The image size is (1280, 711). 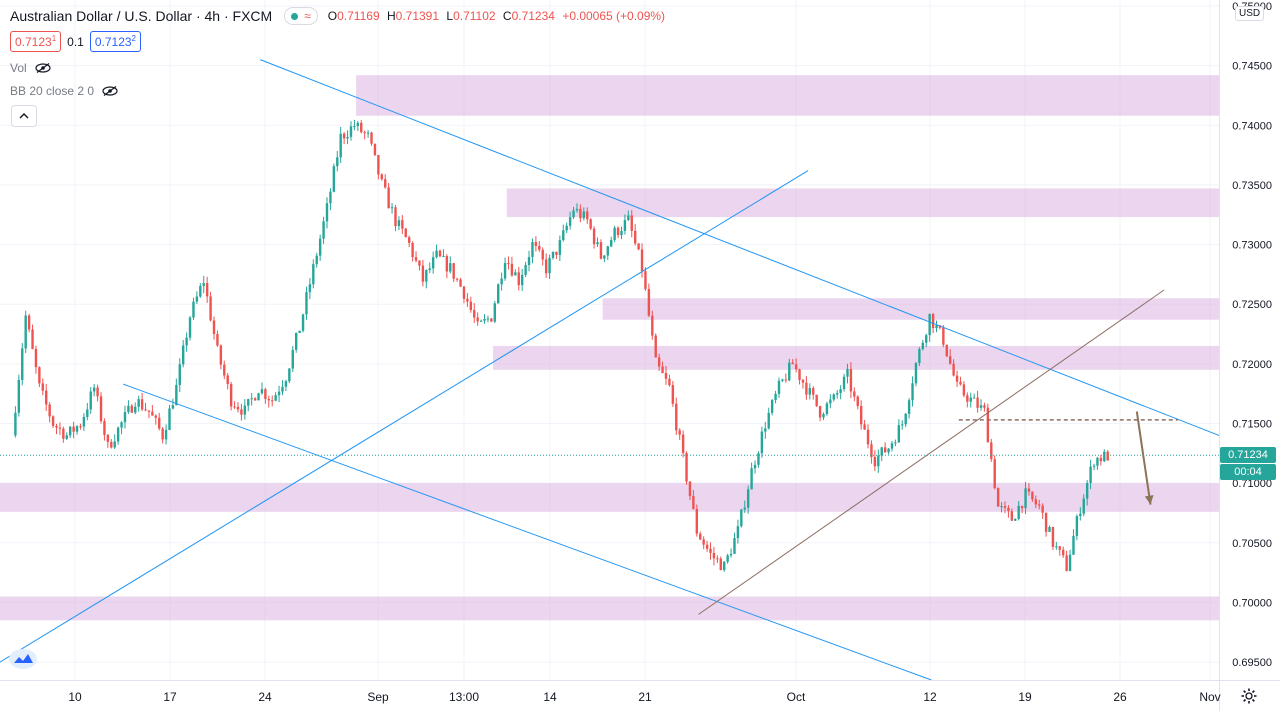 I want to click on indicator-bb: BB 20 close 2 0, so click(x=64, y=91).